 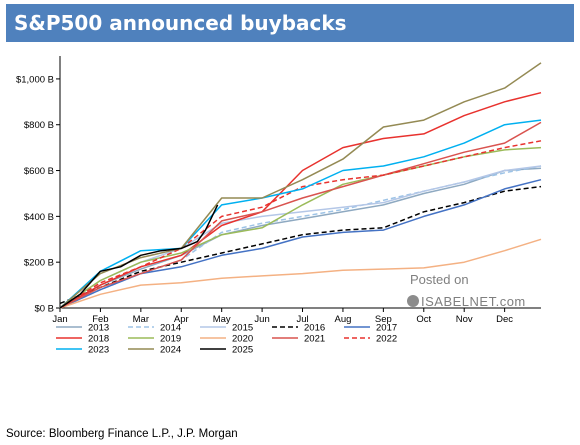 I want to click on legend-label-2017: 2017, so click(x=386, y=328).